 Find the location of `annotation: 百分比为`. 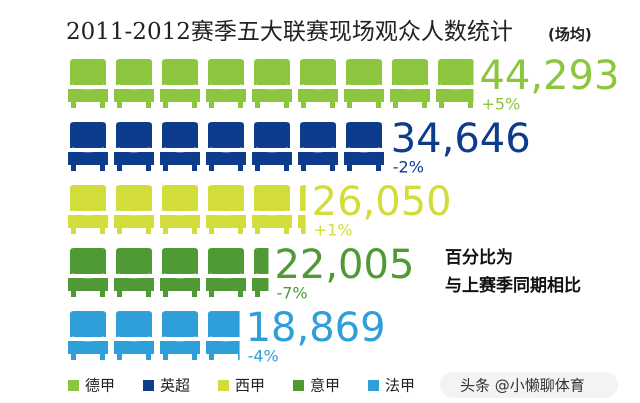

annotation: 百分比为 is located at coordinates (479, 257).